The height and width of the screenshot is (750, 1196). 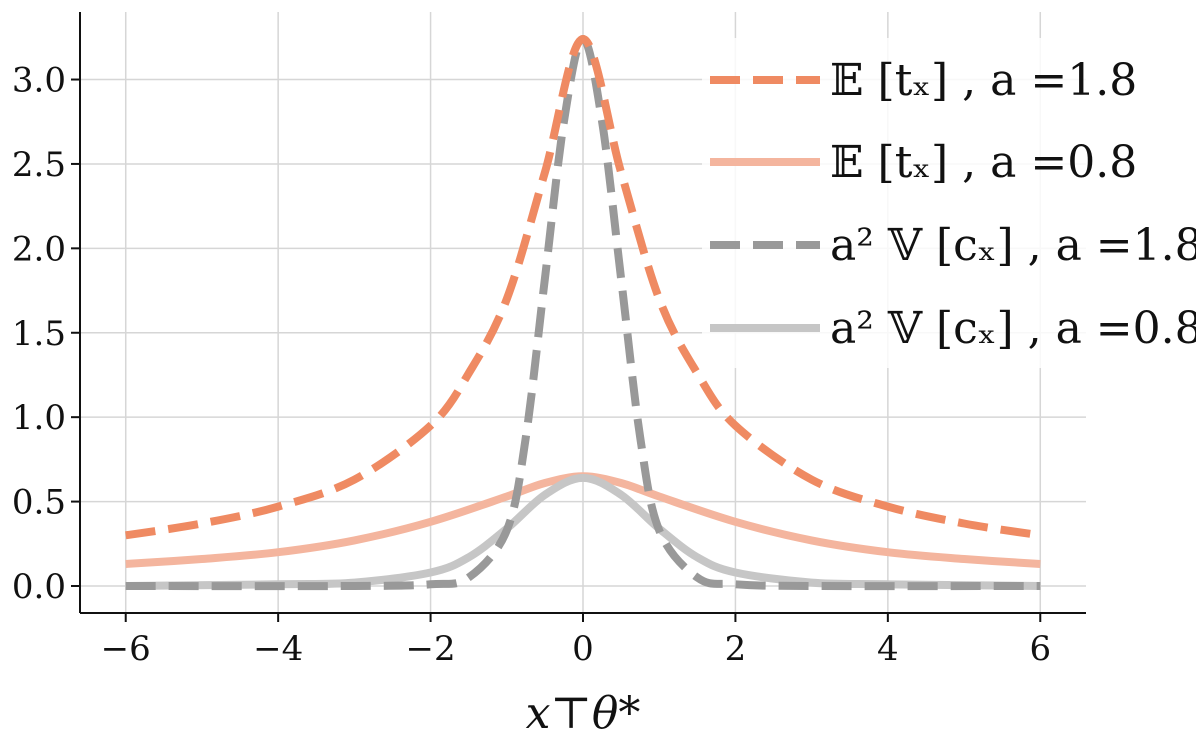 I want to click on x-tick-label: 4, so click(x=888, y=649).